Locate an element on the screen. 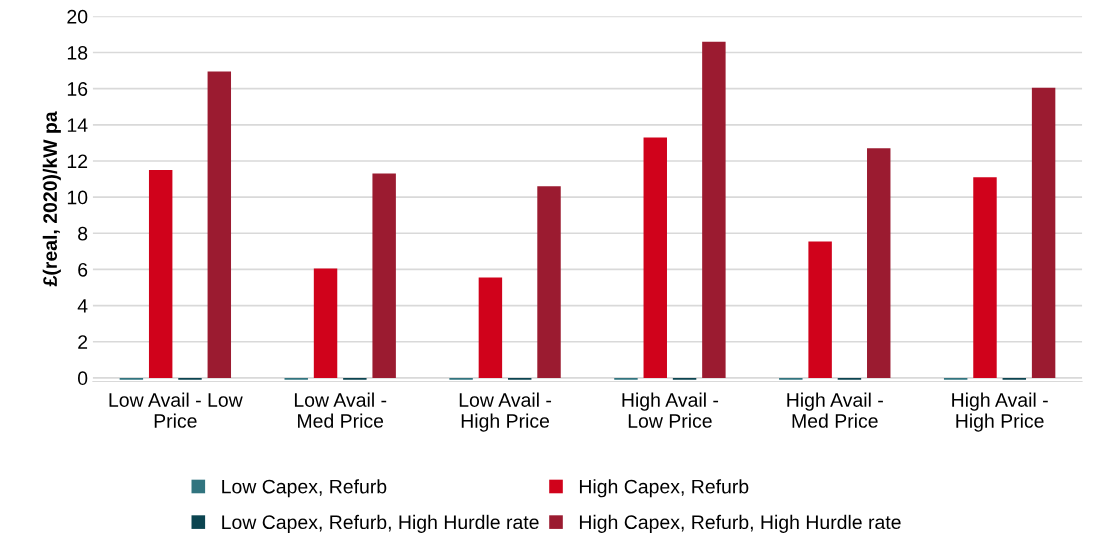 Image resolution: width=1093 pixels, height=545 pixels. legend-label: Low Capex, Refurb, High Hurdle rate is located at coordinates (380, 523).